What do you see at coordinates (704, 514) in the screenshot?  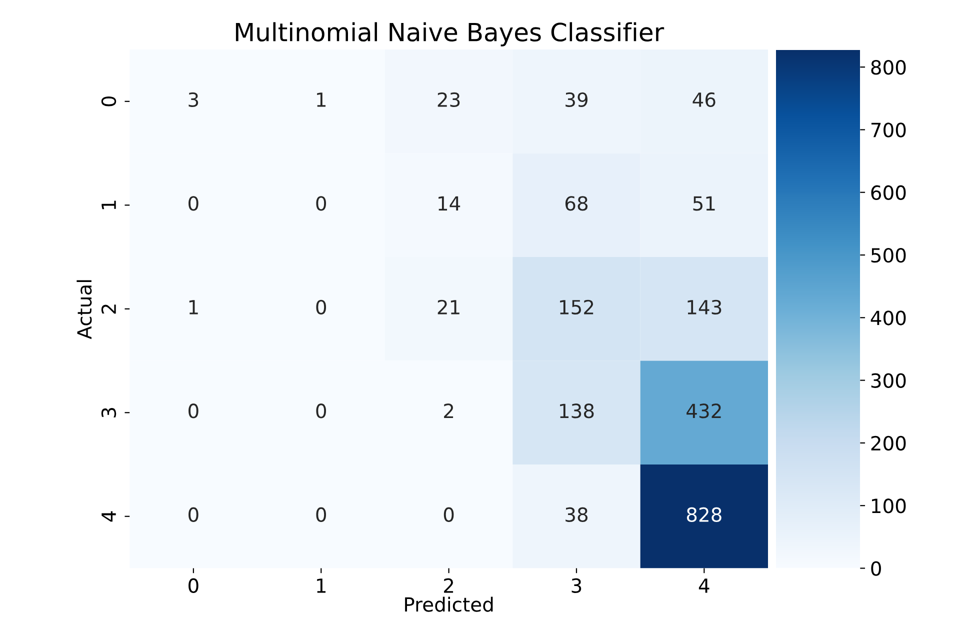 I see `data-label: 828` at bounding box center [704, 514].